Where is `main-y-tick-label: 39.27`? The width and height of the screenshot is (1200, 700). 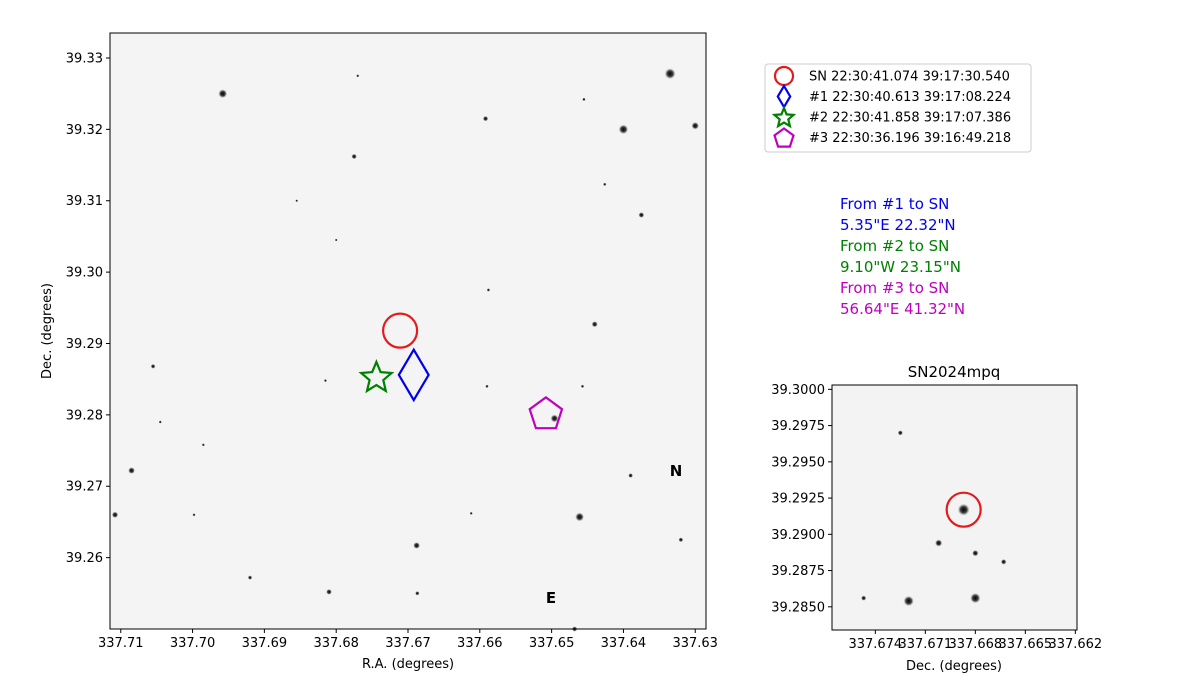 main-y-tick-label: 39.27 is located at coordinates (84, 487).